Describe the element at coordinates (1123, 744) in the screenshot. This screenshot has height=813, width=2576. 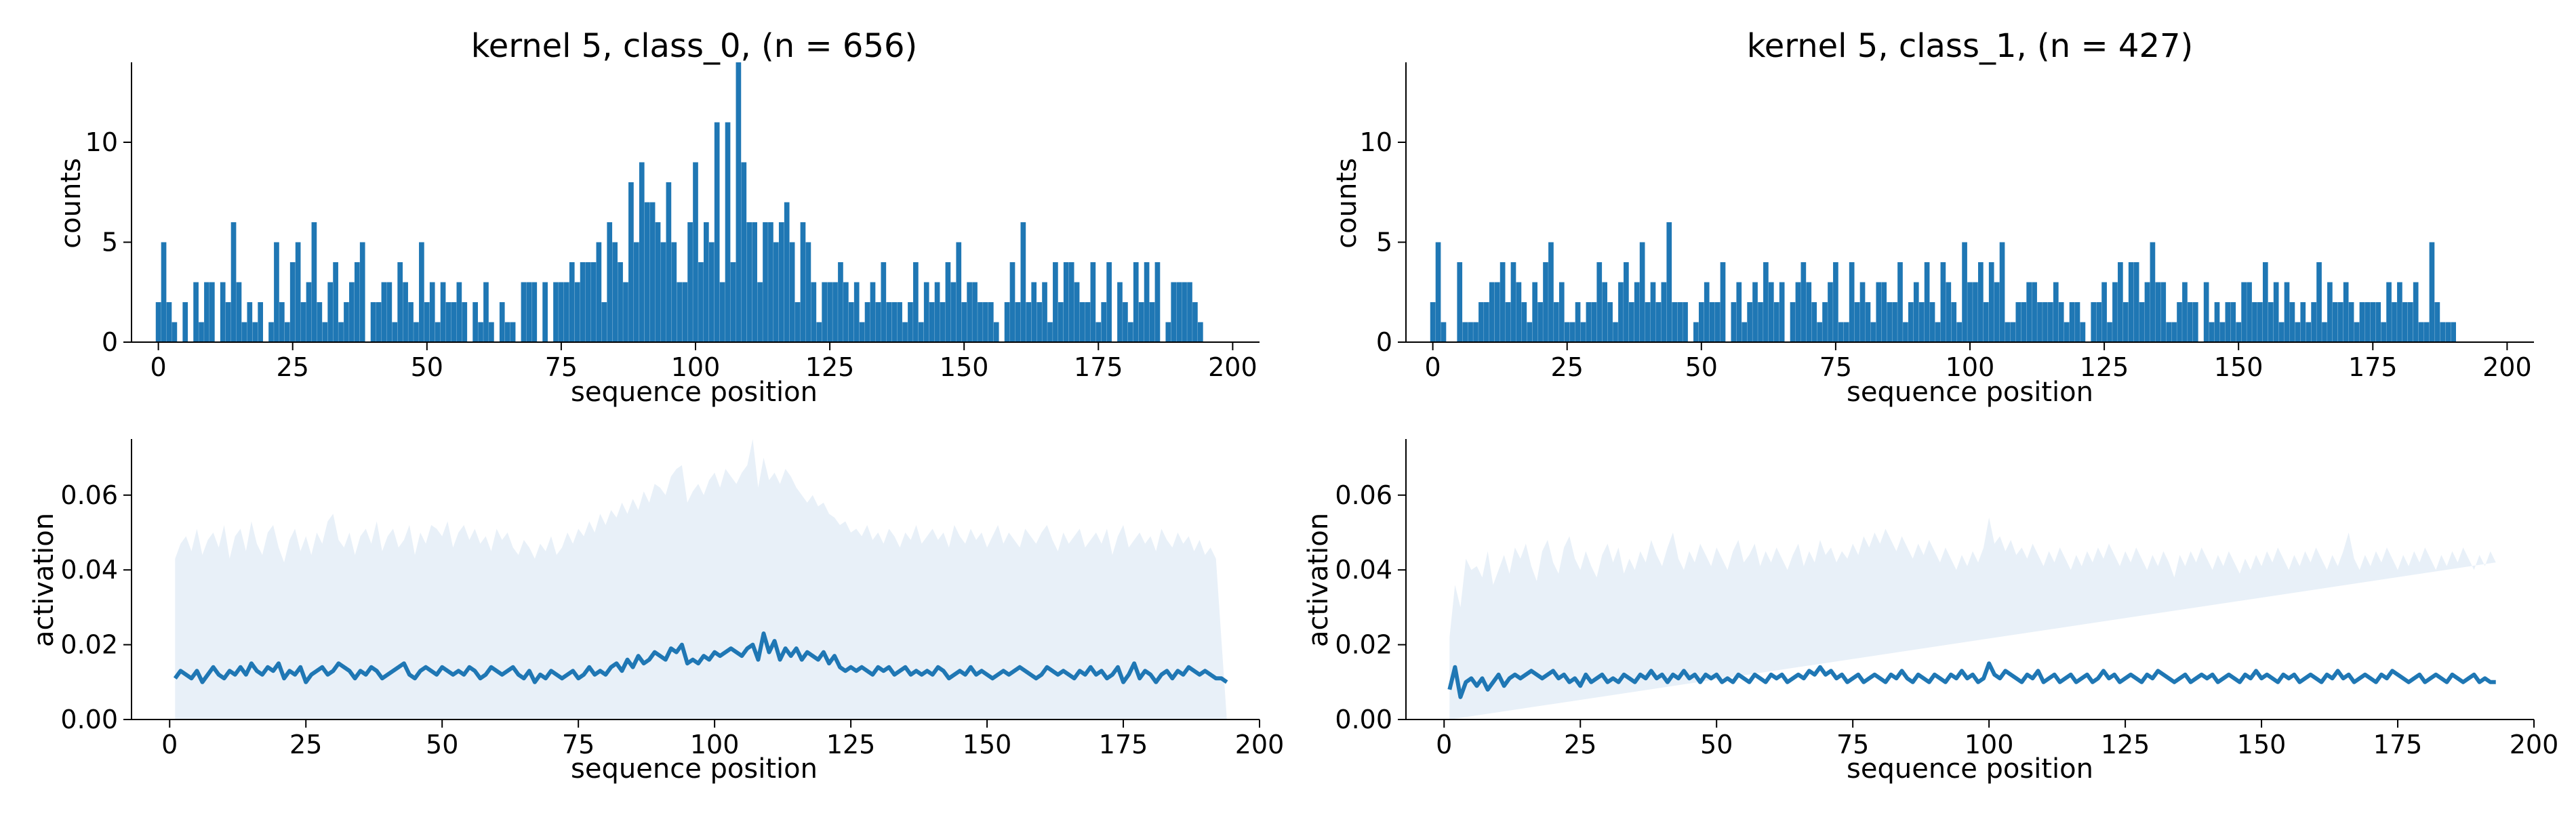
I see `p2-x-tick-label-175: 175` at that location.